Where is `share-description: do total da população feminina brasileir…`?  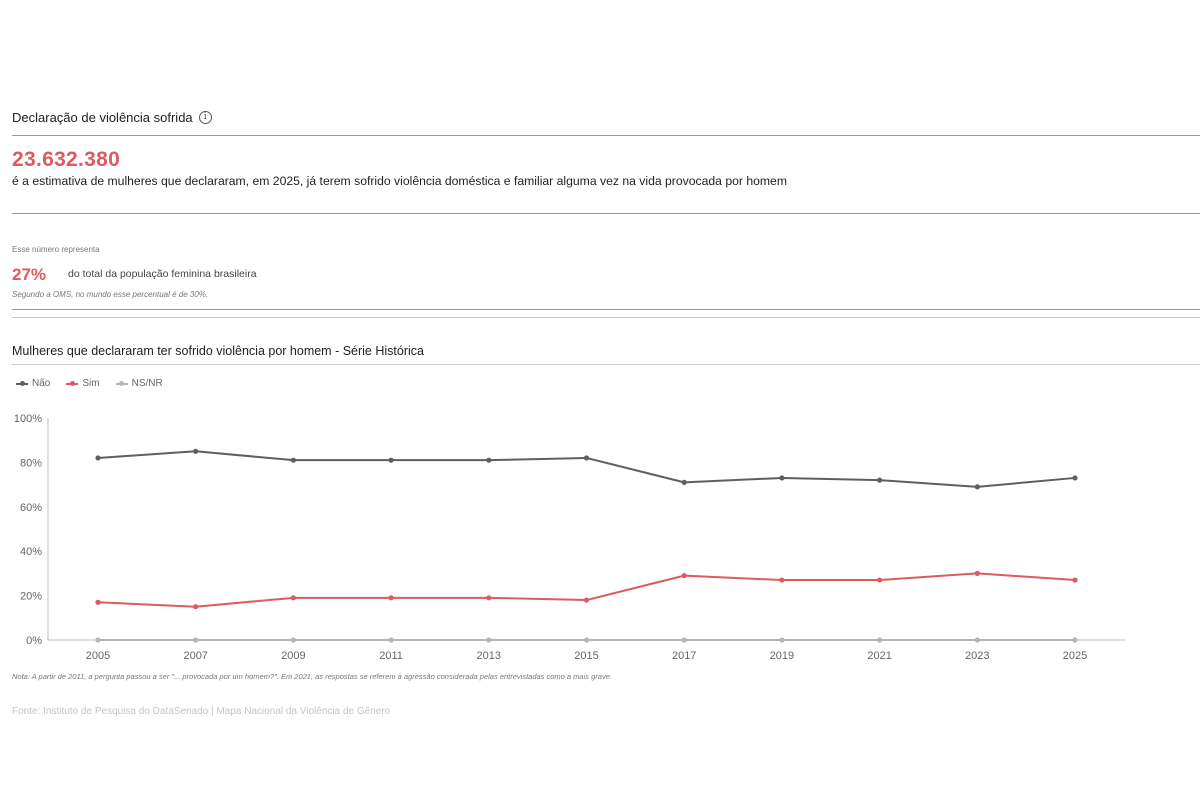
share-description: do total da população feminina brasileir… is located at coordinates (162, 274).